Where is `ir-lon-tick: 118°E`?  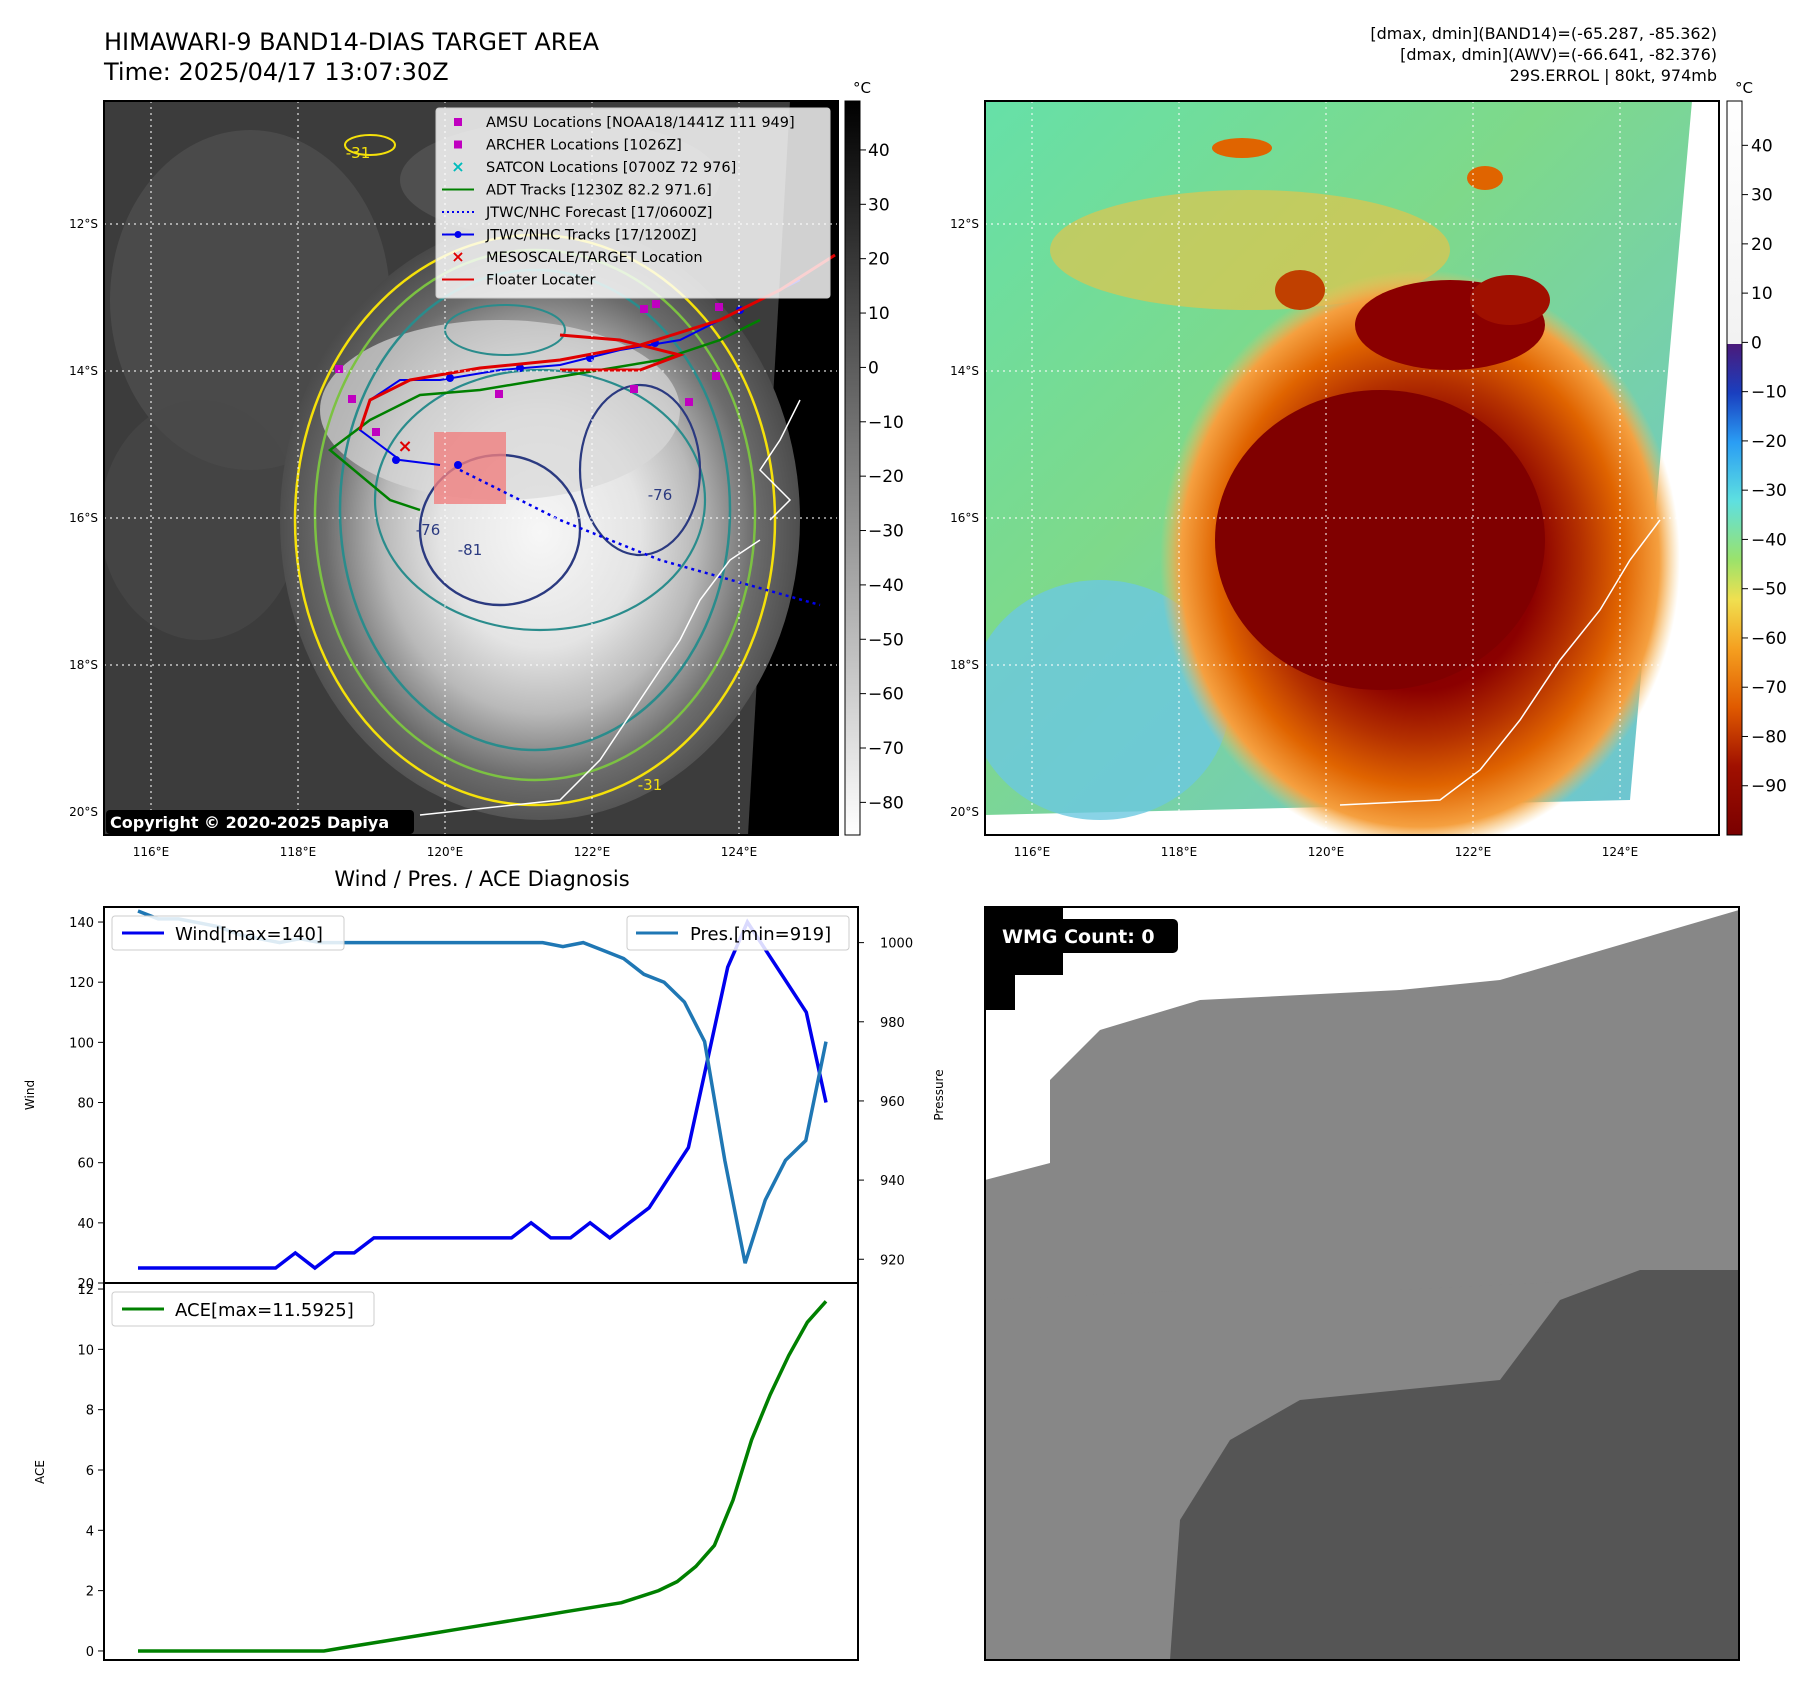
ir-lon-tick: 118°E is located at coordinates (298, 852).